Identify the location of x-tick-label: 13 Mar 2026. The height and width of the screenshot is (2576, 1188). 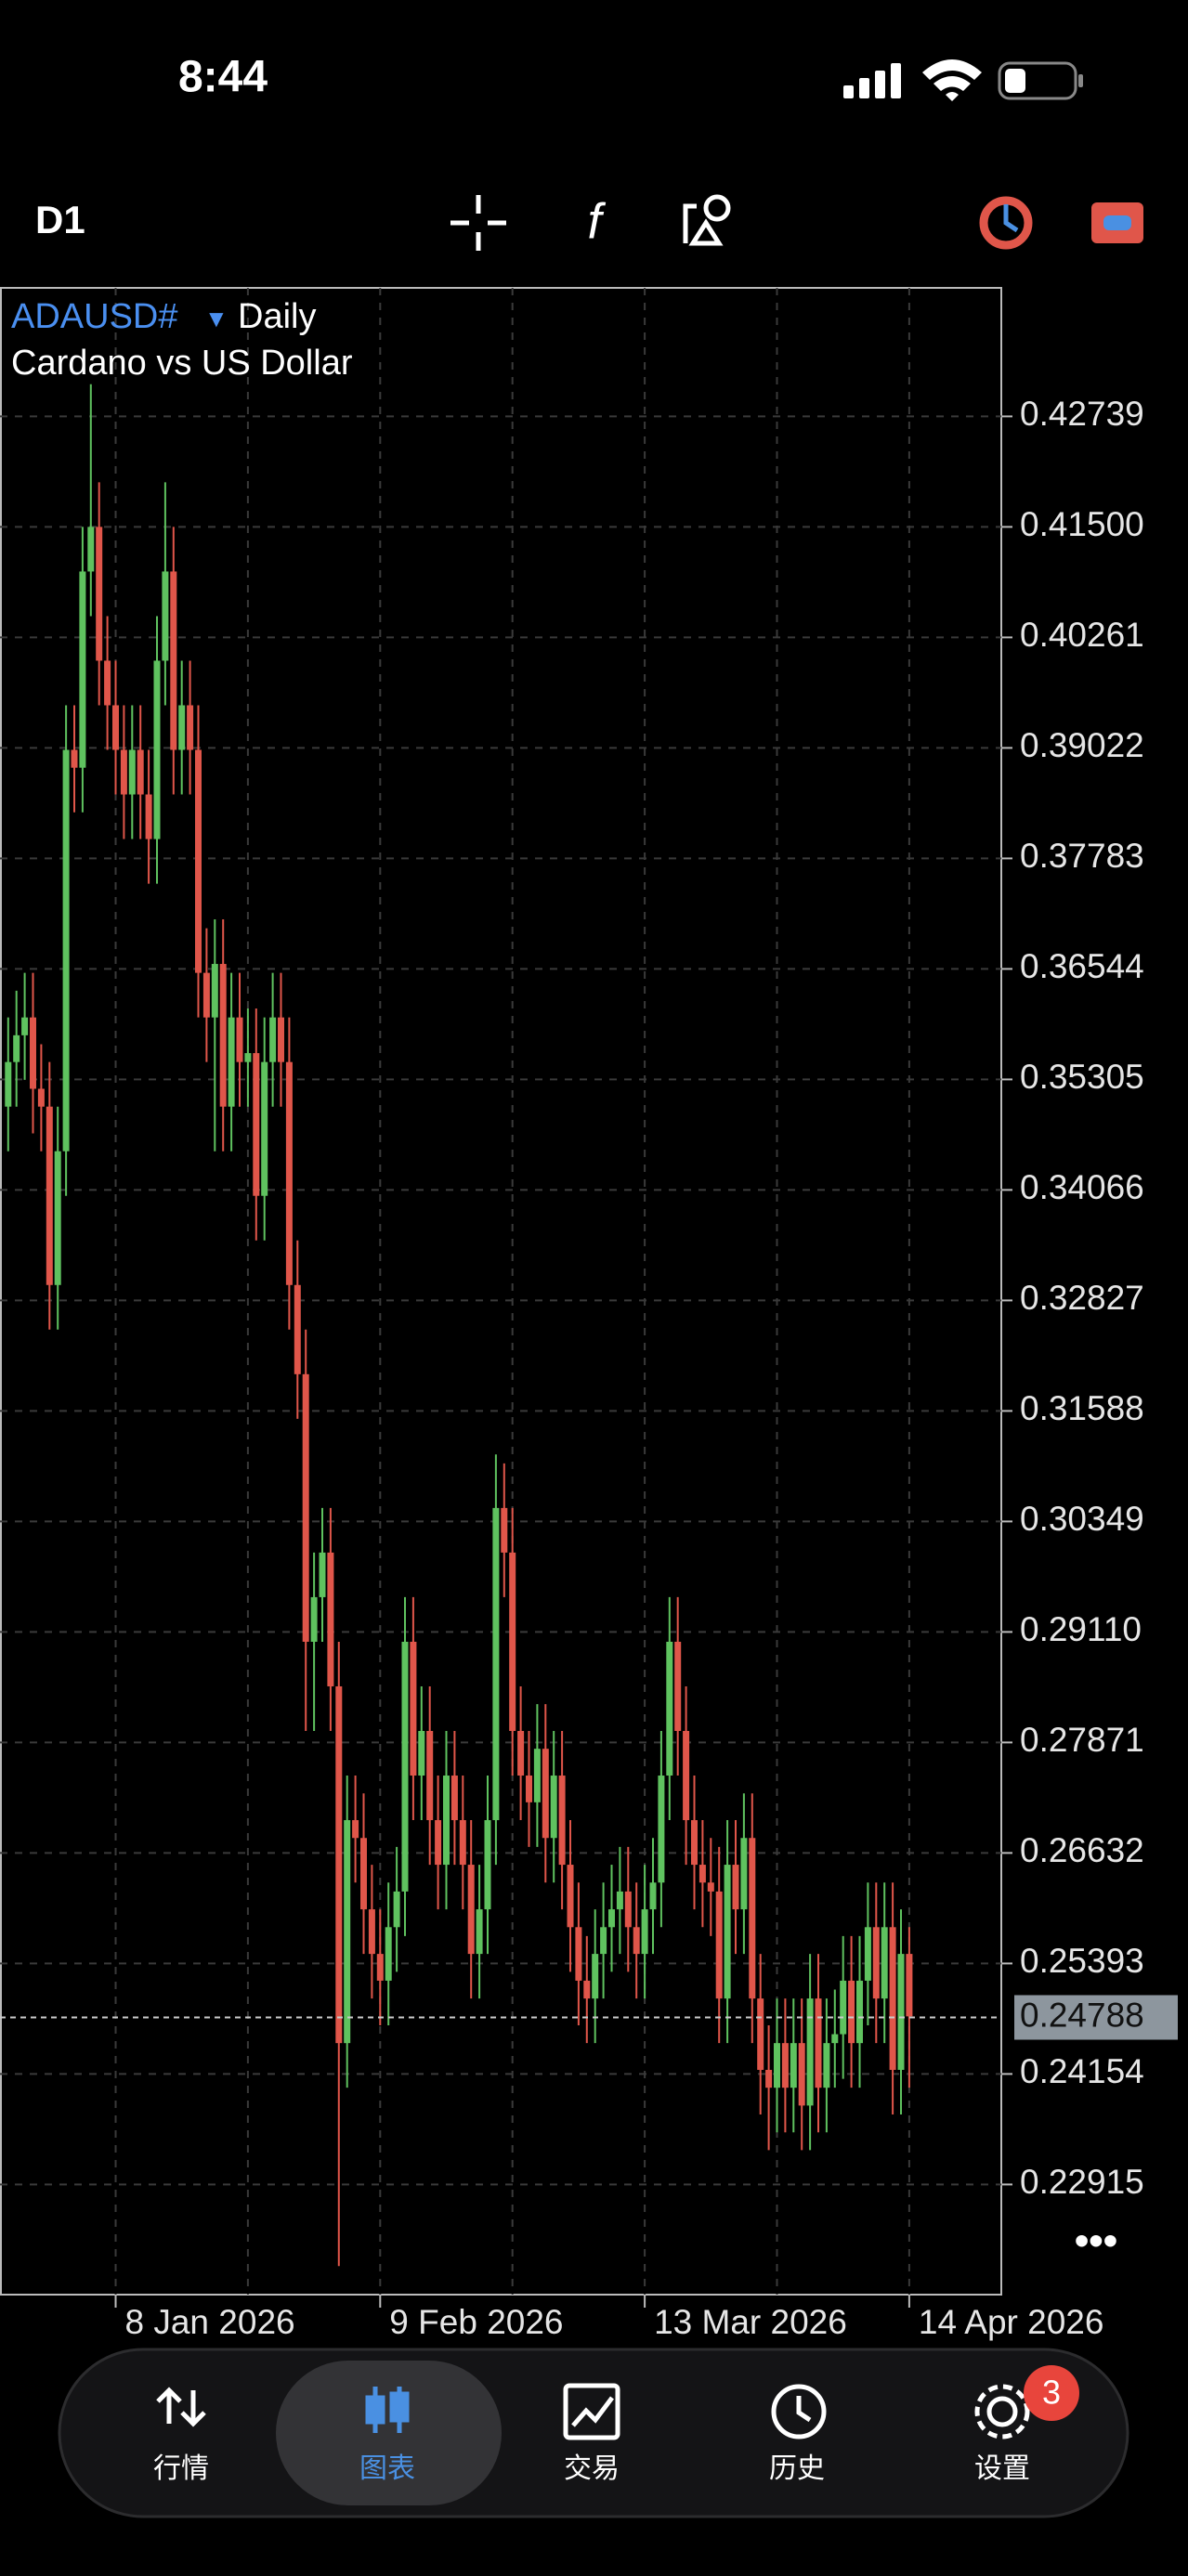
(750, 2322).